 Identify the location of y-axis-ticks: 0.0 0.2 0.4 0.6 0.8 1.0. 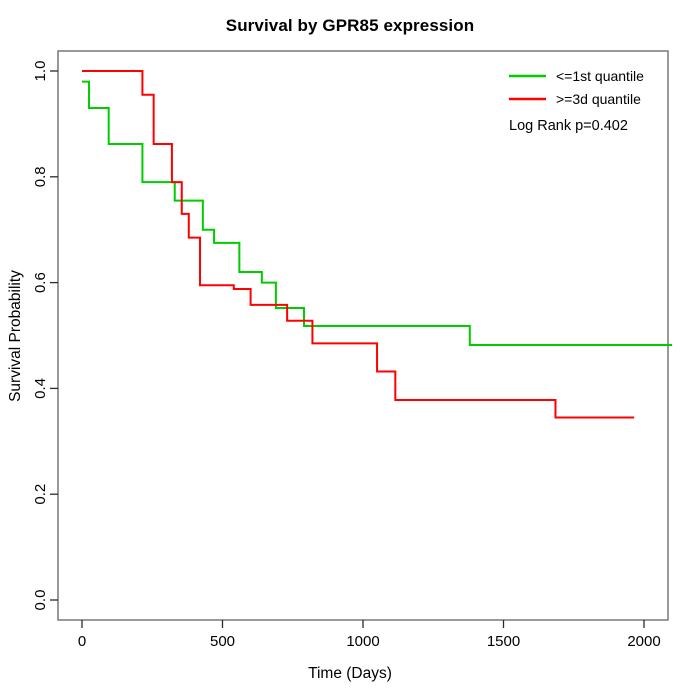
(45, 336).